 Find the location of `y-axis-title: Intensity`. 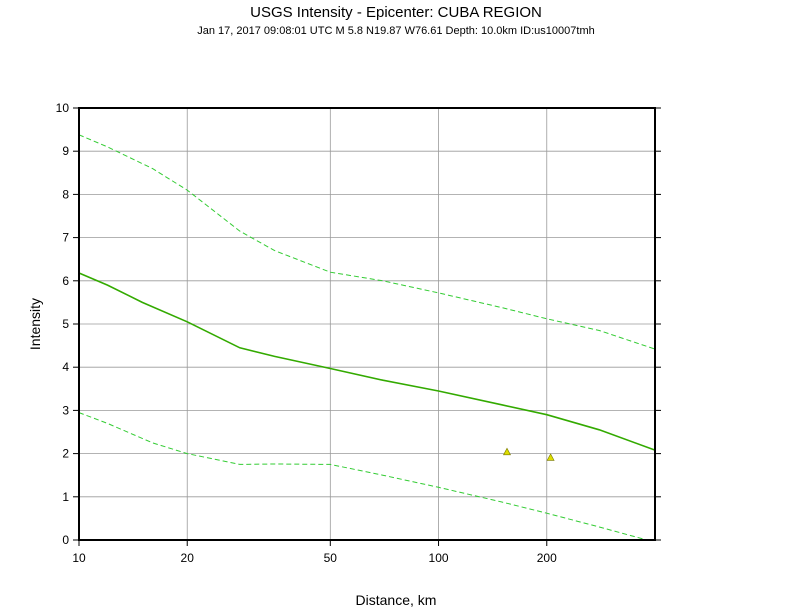

y-axis-title: Intensity is located at coordinates (35, 324).